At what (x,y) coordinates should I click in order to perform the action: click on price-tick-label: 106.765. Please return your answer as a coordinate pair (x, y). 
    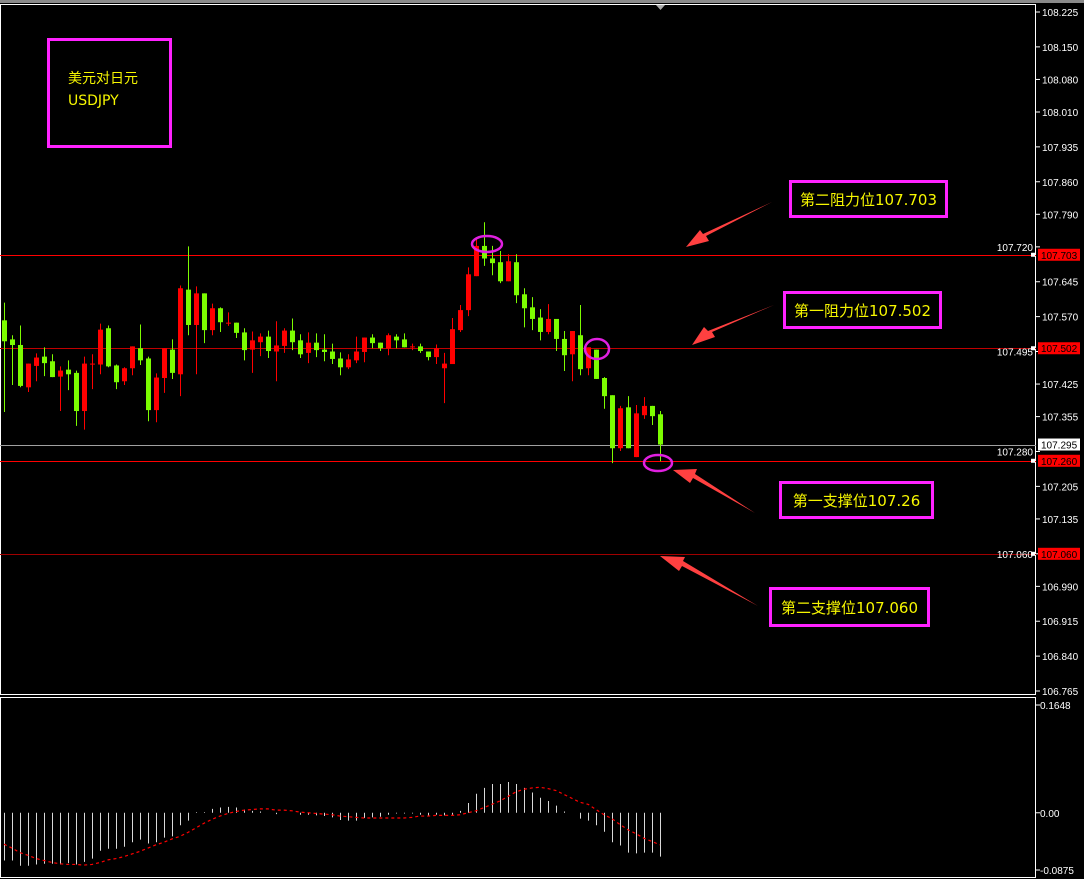
    Looking at the image, I should click on (1060, 692).